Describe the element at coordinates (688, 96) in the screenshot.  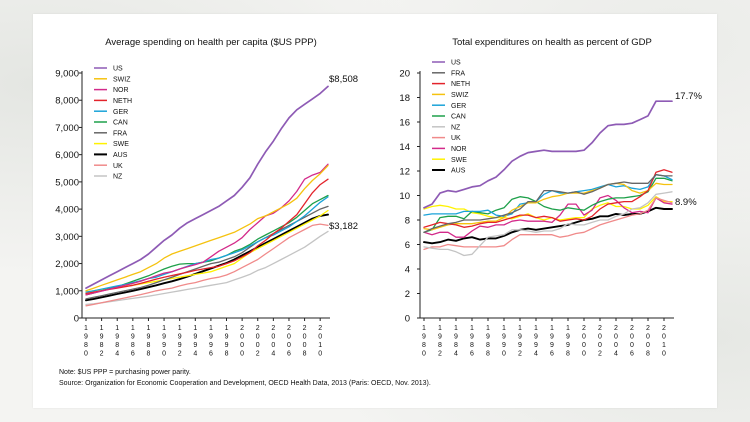
I see `end-value-label: 17.7%` at that location.